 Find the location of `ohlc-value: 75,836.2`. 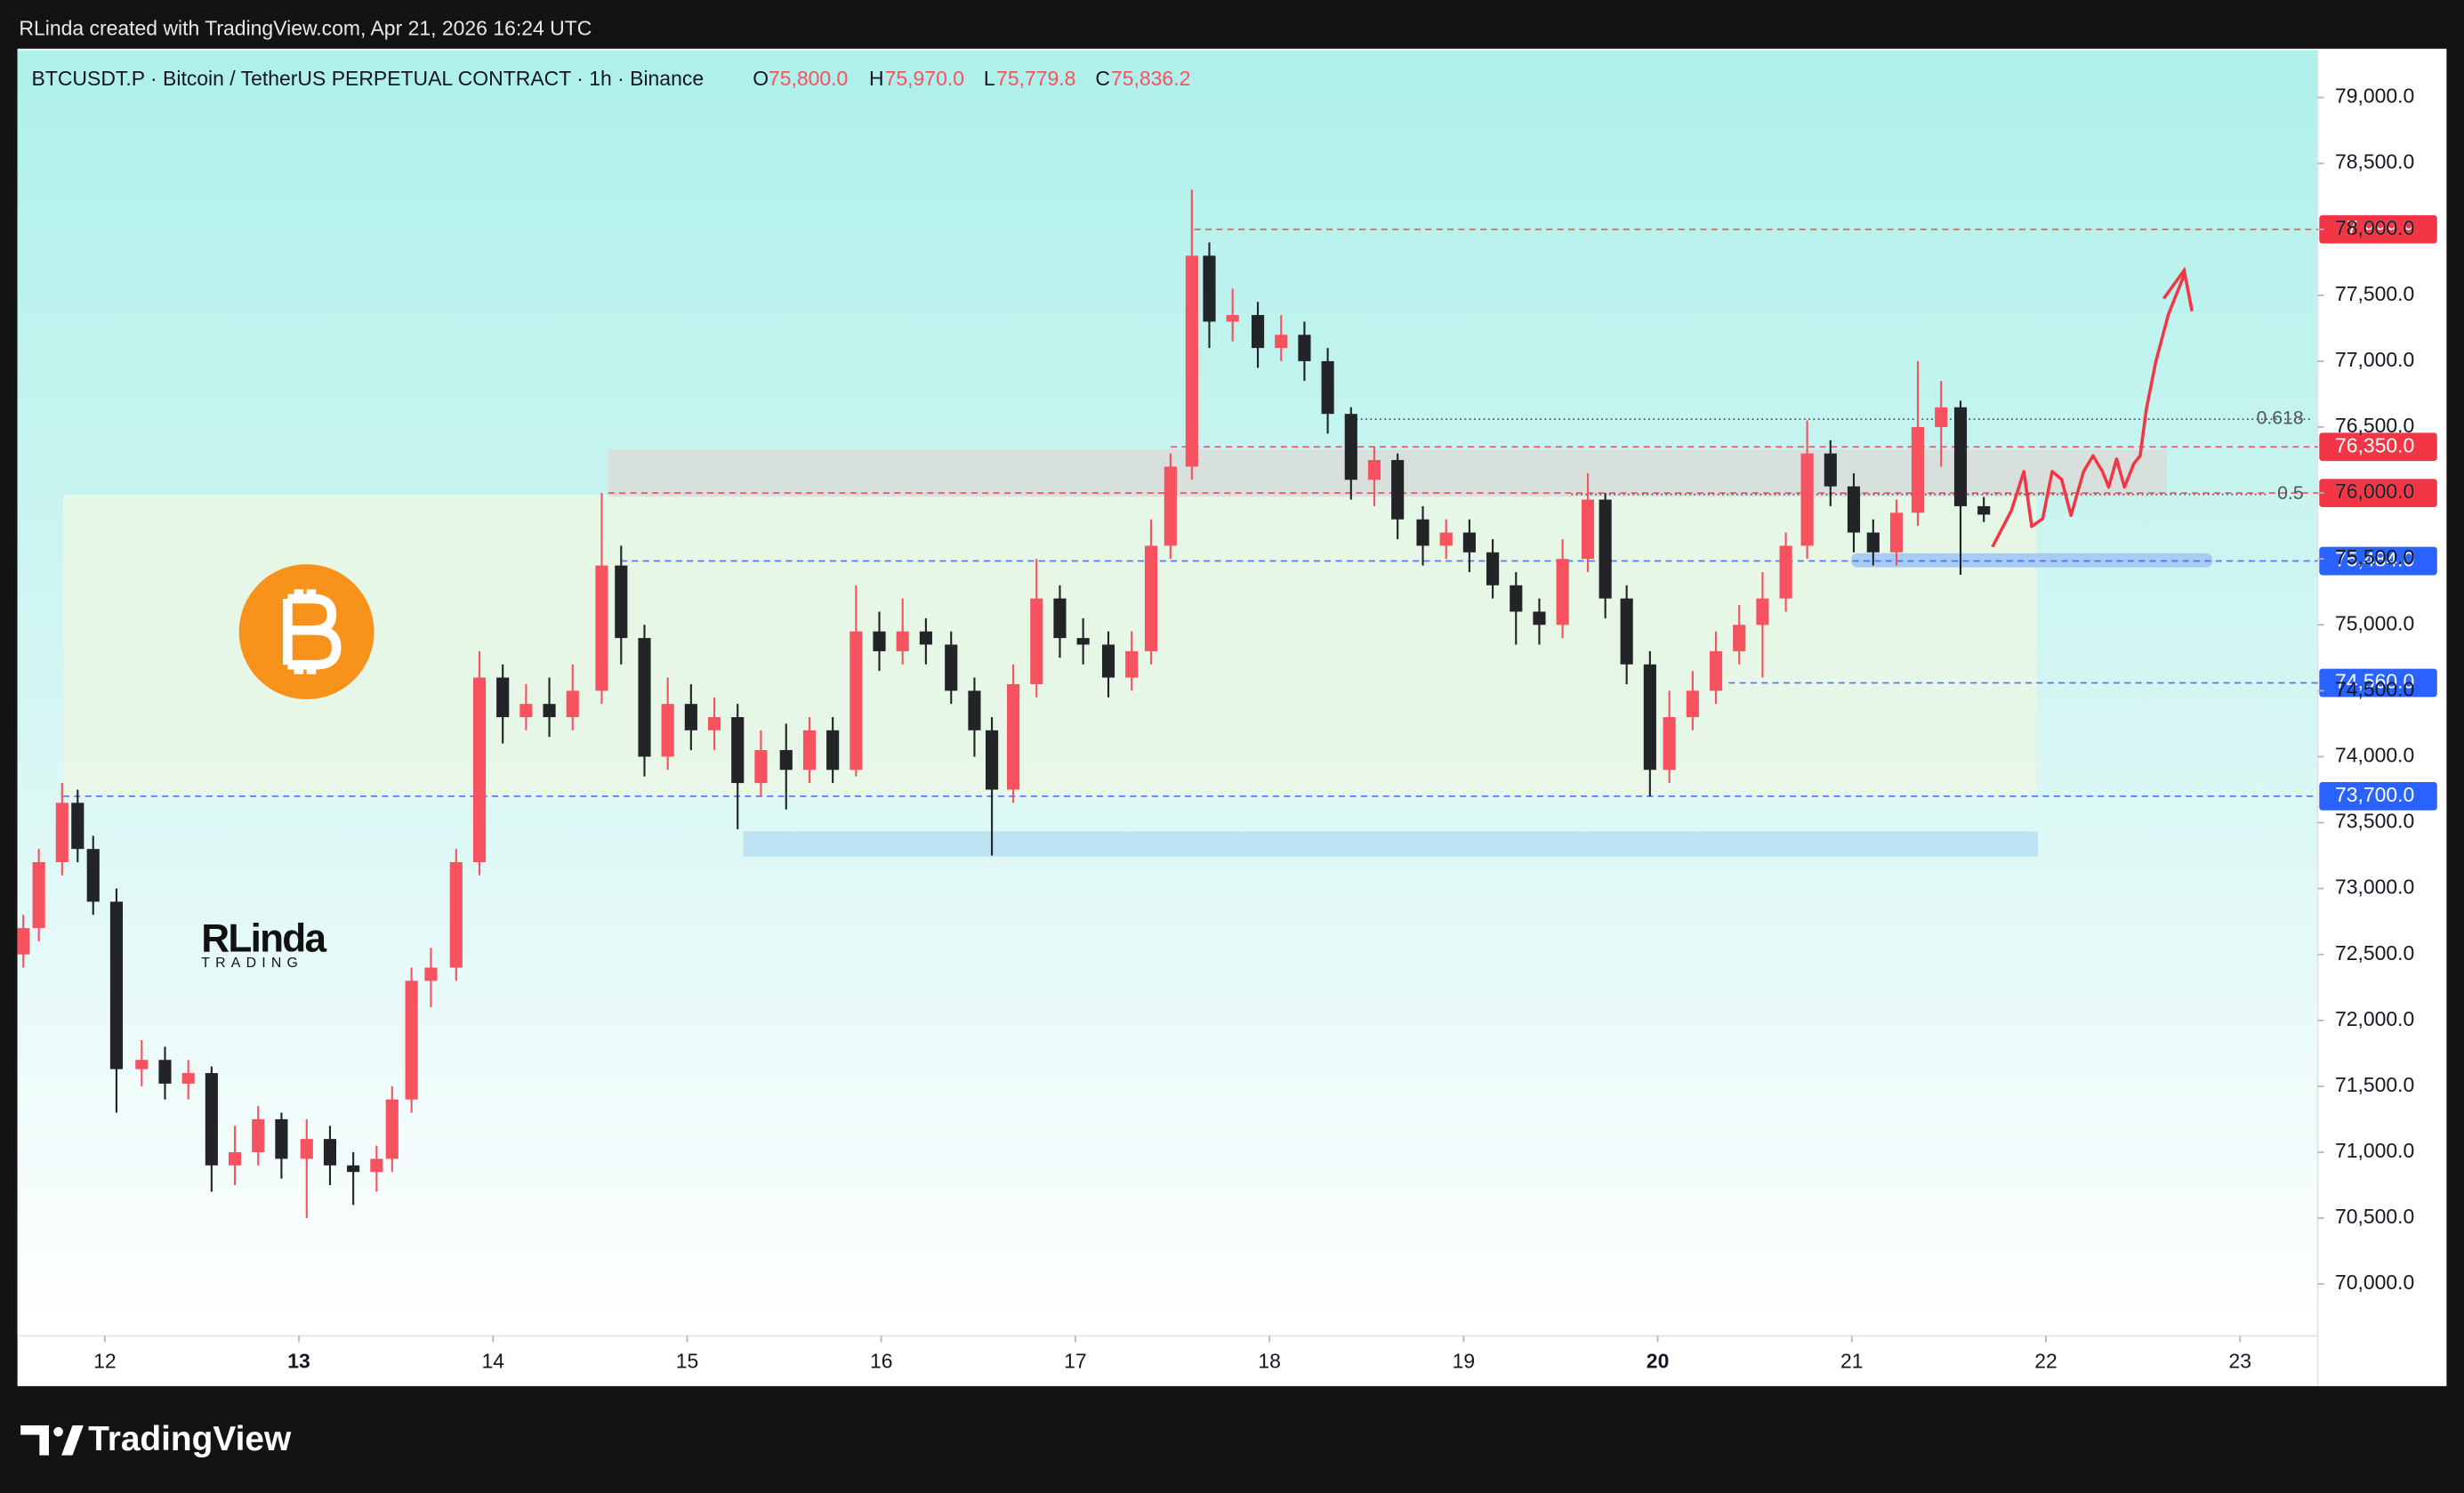

ohlc-value: 75,836.2 is located at coordinates (1150, 78).